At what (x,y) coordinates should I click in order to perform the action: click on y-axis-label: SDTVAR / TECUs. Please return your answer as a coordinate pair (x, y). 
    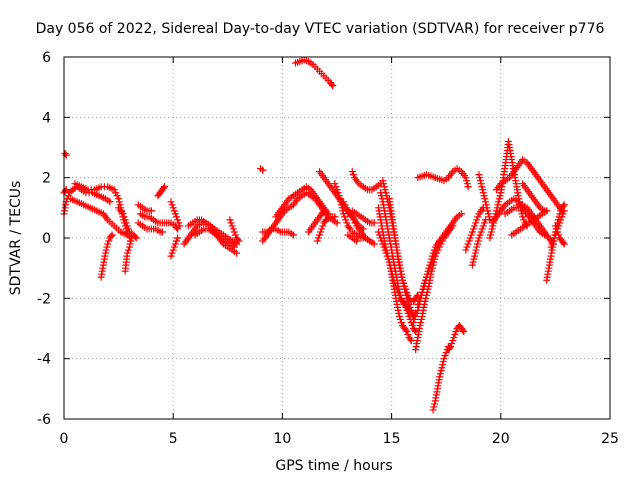
    Looking at the image, I should click on (16, 238).